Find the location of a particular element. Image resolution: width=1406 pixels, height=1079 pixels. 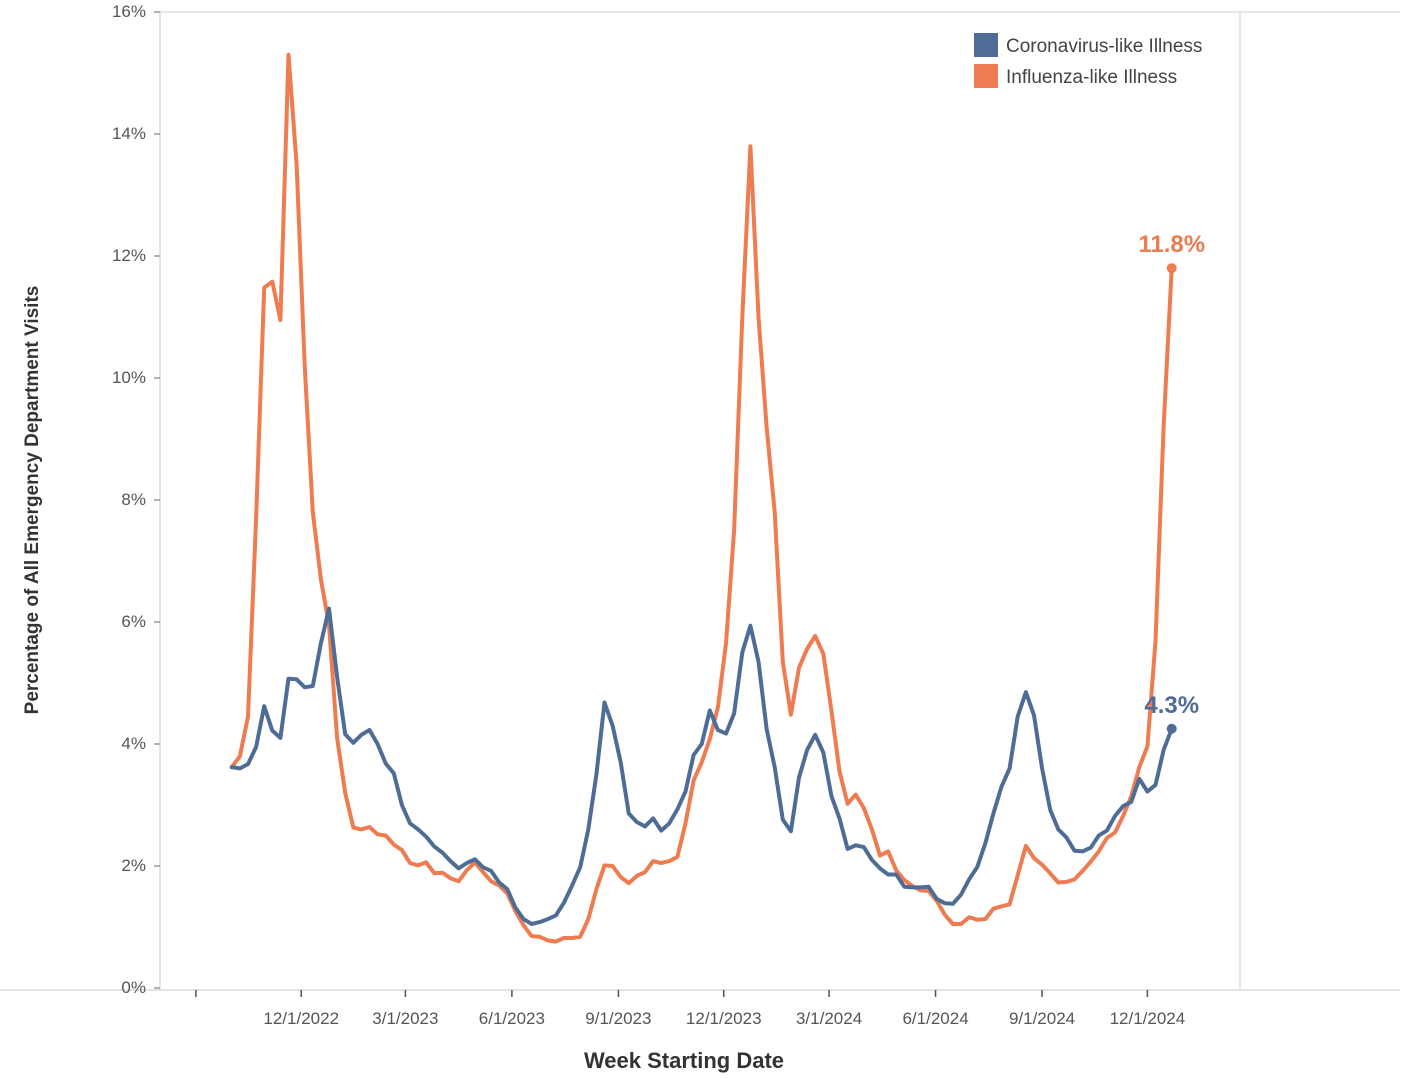

y-tick-label: 4% is located at coordinates (133, 743).